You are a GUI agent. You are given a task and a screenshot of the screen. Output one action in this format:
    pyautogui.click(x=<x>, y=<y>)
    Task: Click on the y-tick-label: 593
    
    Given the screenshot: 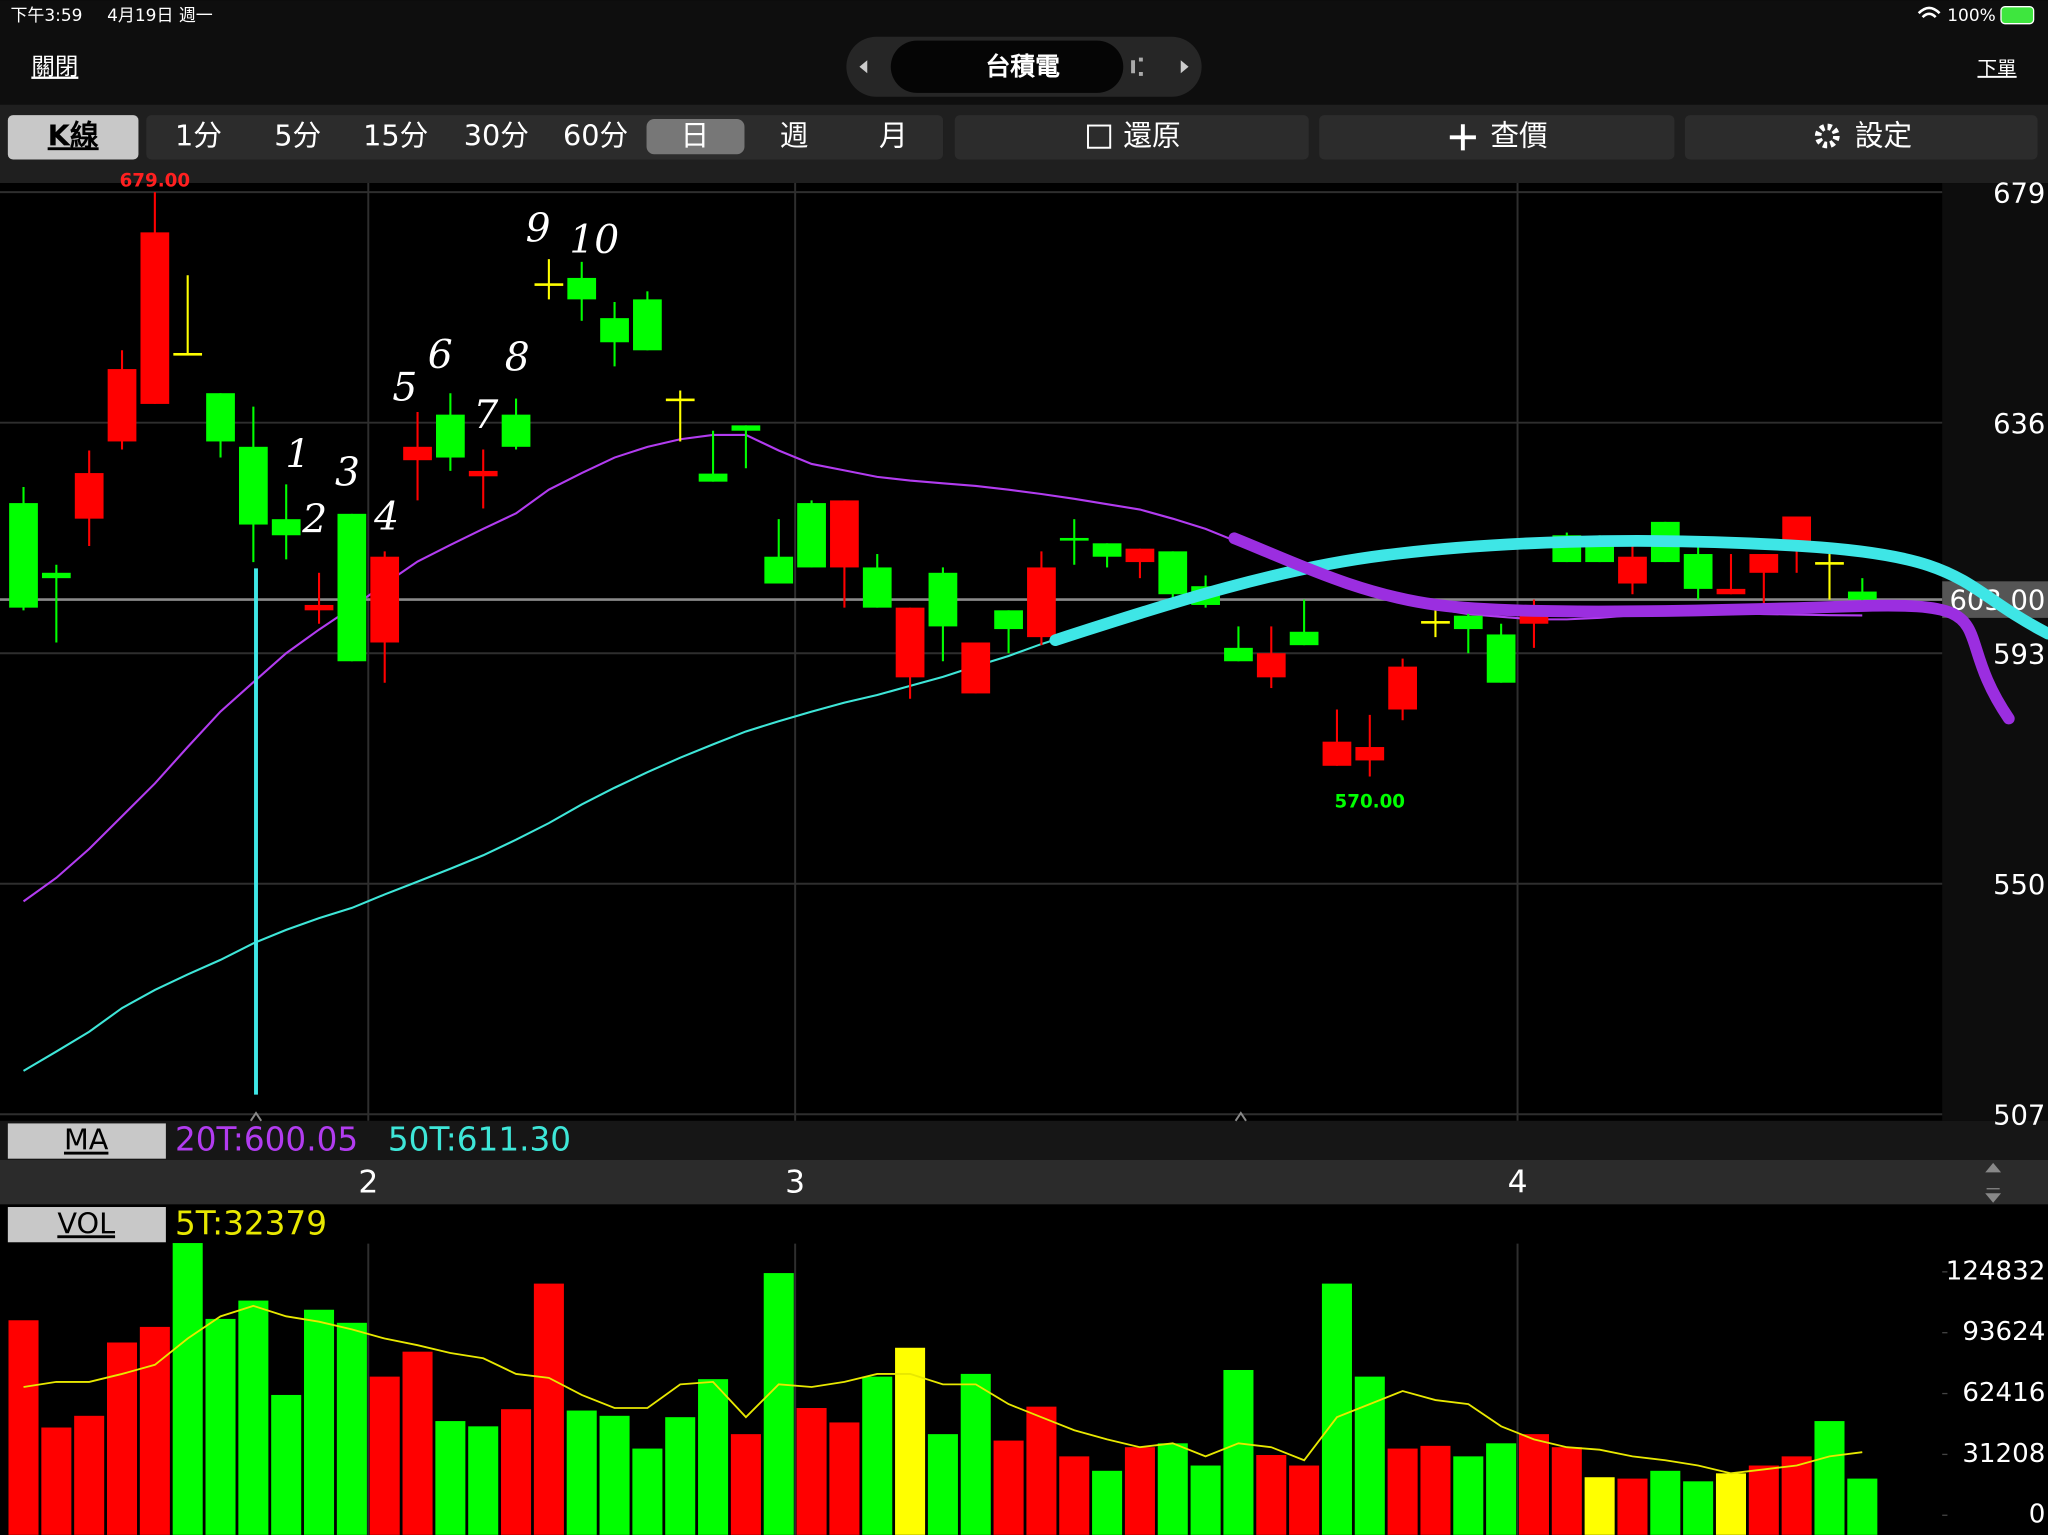 What is the action you would take?
    pyautogui.click(x=2019, y=654)
    